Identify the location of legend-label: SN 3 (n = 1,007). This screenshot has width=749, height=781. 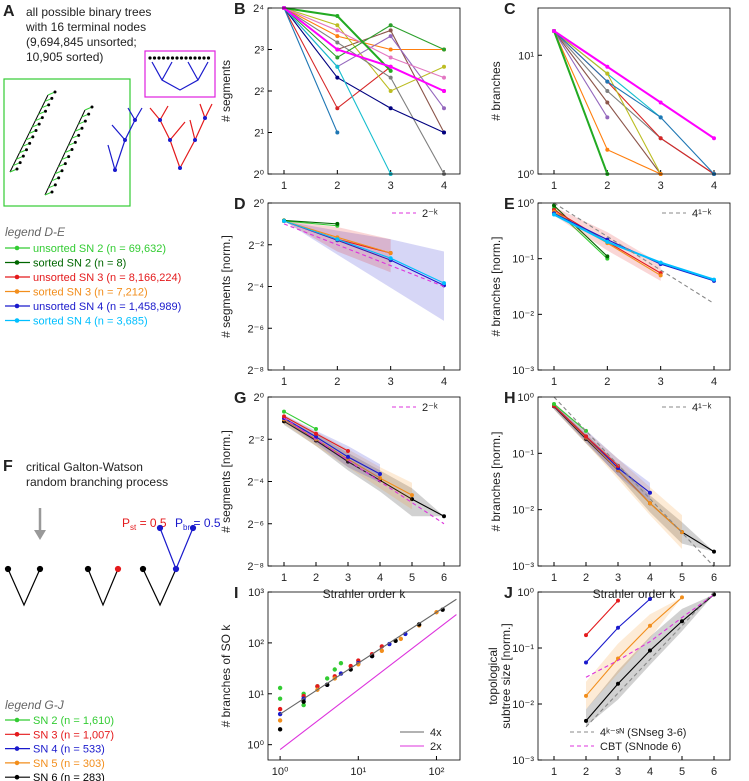
(73, 735).